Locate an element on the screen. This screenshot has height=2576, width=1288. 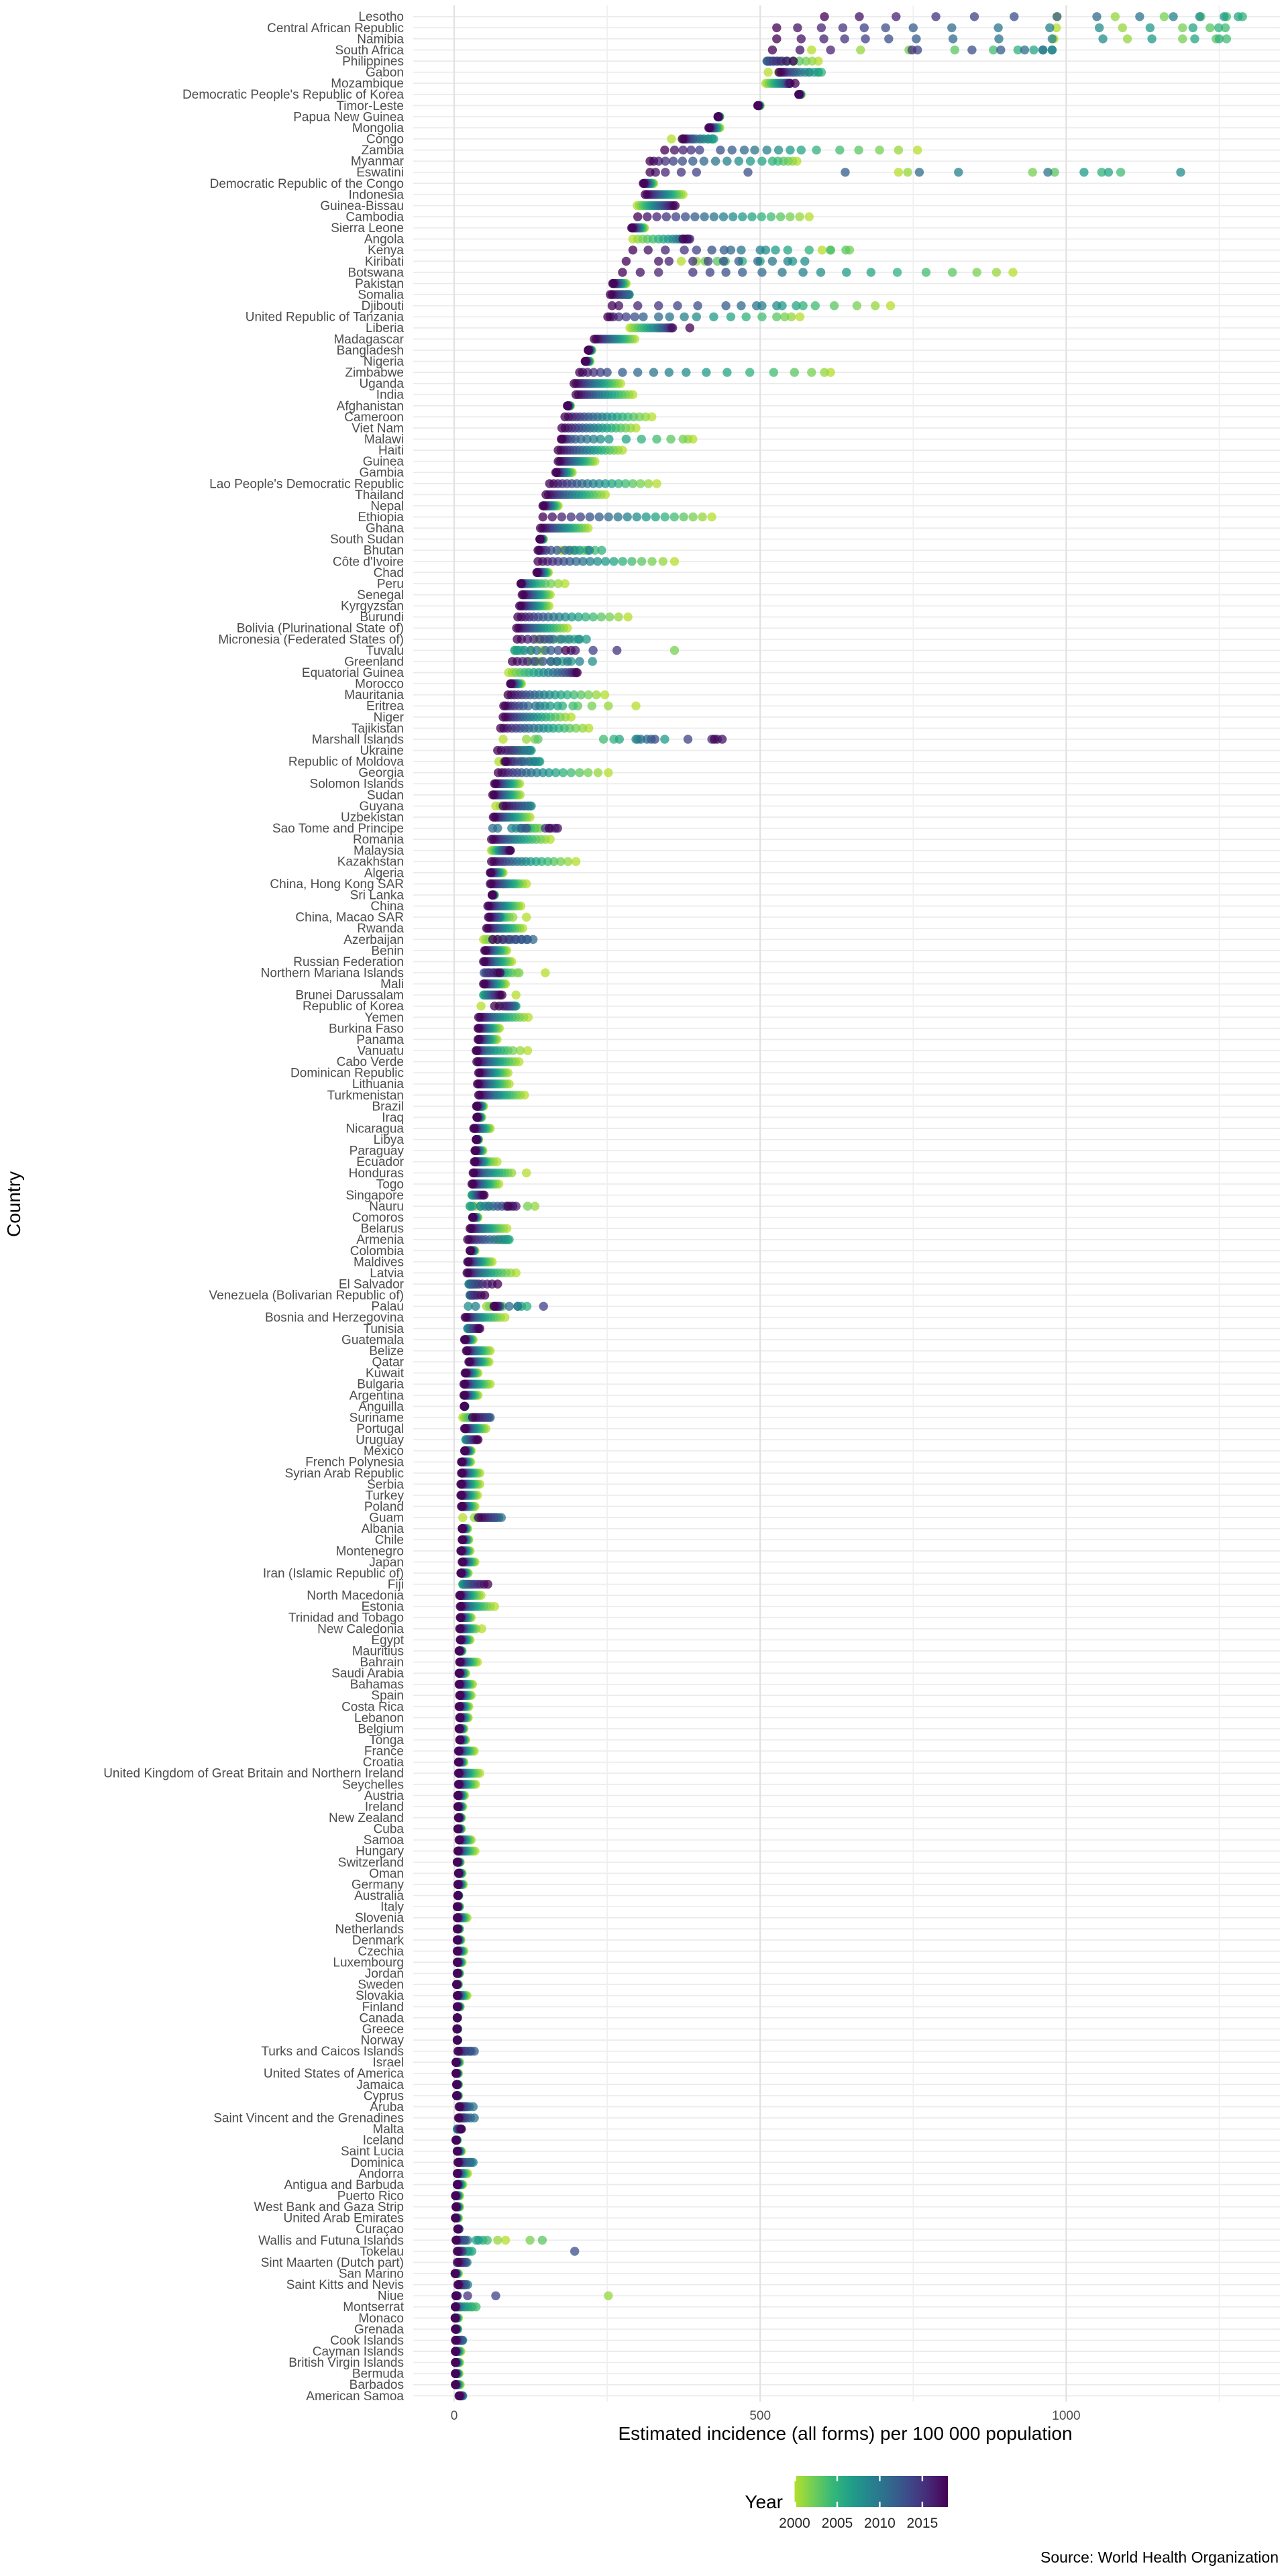
svg-text: 2010 is located at coordinates (880, 2523).